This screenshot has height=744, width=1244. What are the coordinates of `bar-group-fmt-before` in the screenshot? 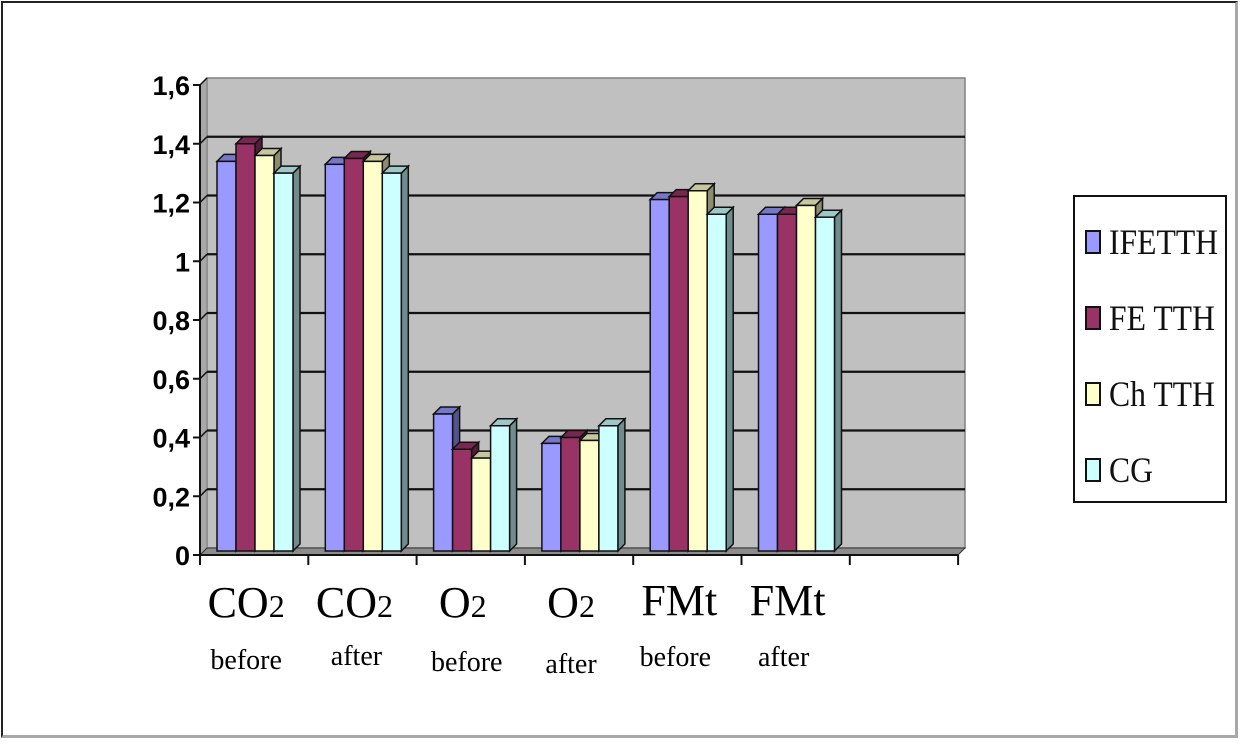 It's located at (692, 367).